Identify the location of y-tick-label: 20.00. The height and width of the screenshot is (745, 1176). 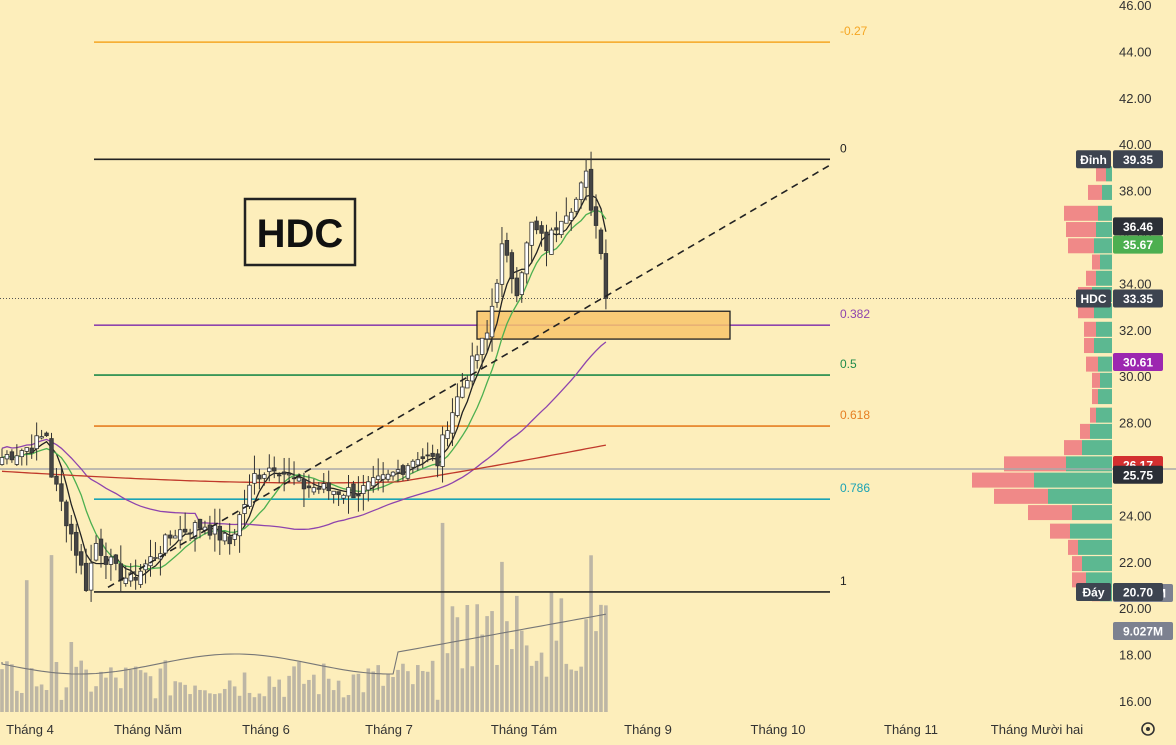
(1135, 608).